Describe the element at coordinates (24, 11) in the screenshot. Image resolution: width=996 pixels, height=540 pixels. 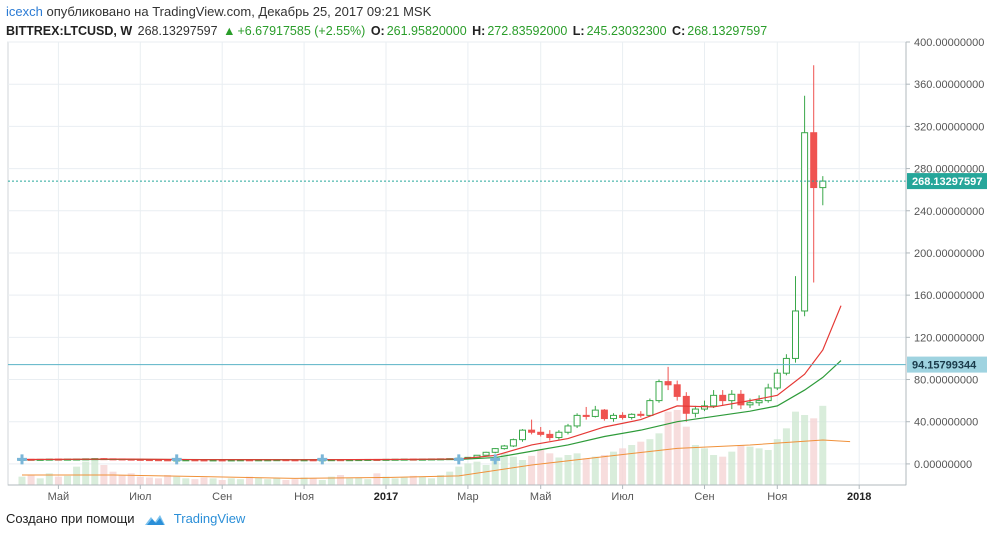
I see `author-link: icexch` at that location.